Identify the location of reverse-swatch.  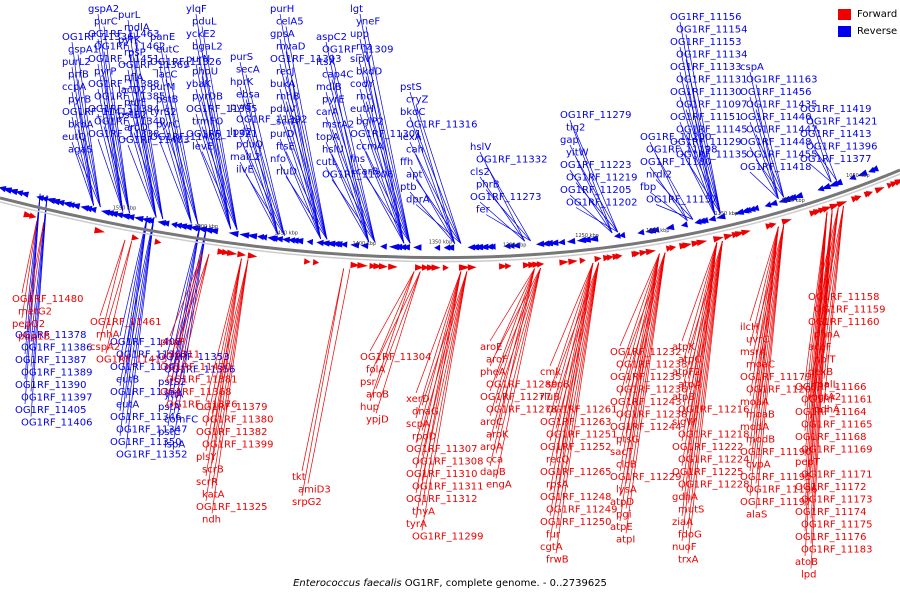
(844, 31).